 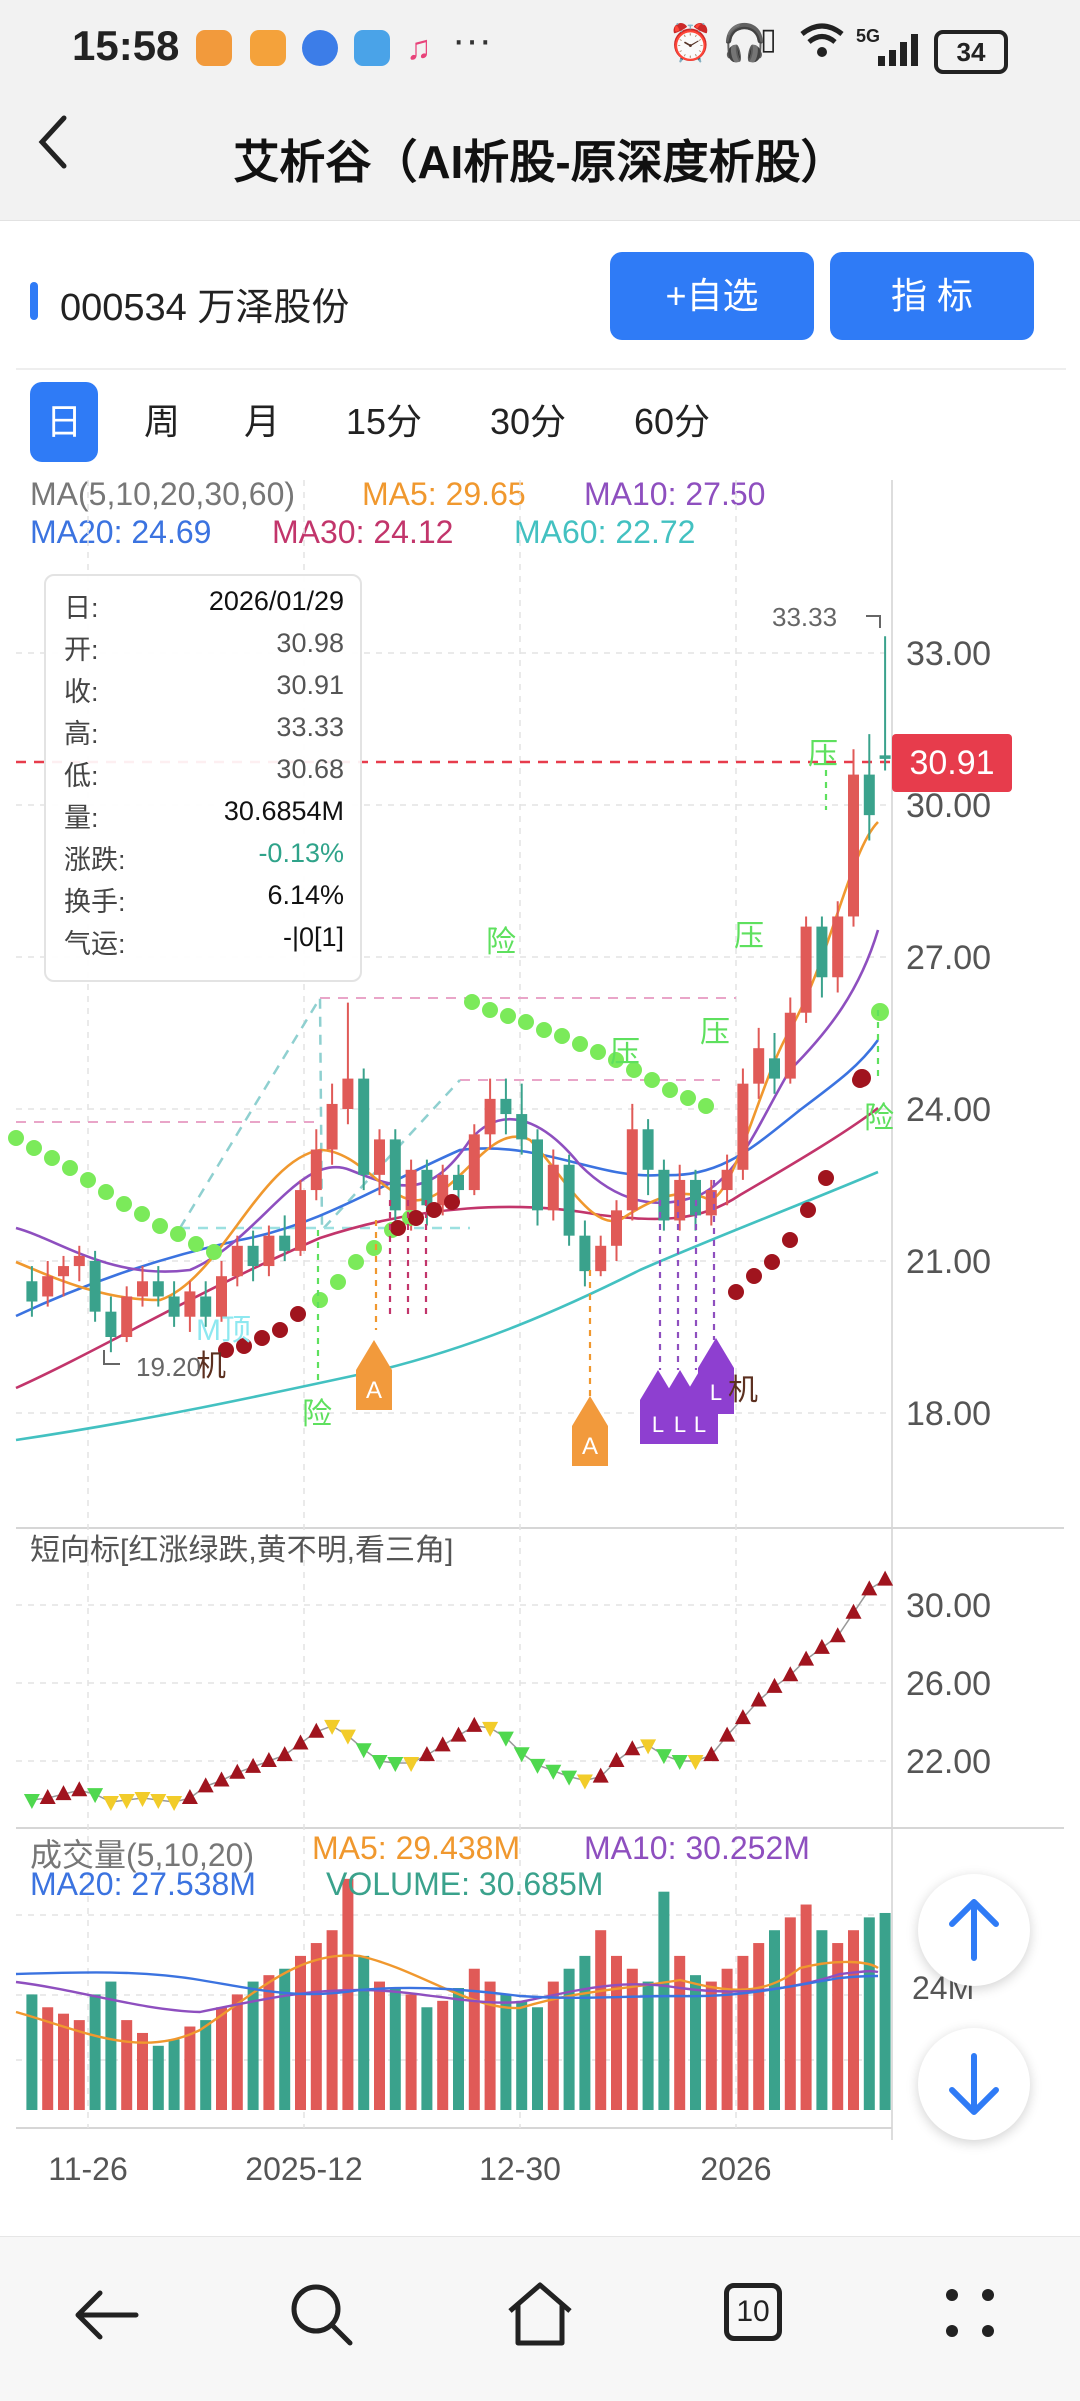 What do you see at coordinates (161, 421) in the screenshot?
I see `tab-week: 周` at bounding box center [161, 421].